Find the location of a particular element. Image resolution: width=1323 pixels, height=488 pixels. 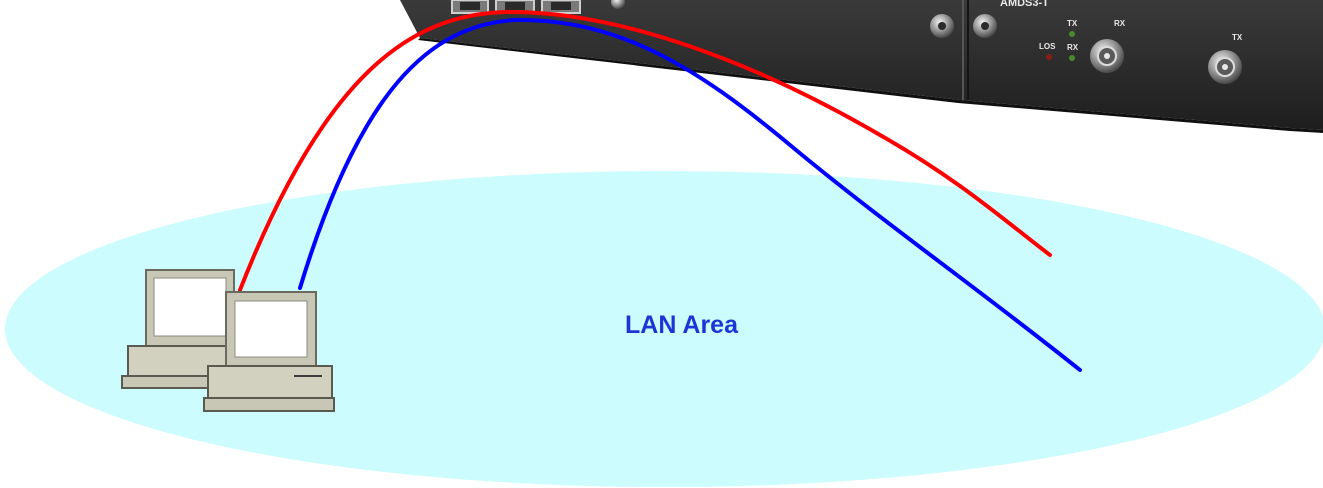

computer-keyboard is located at coordinates (269, 404).